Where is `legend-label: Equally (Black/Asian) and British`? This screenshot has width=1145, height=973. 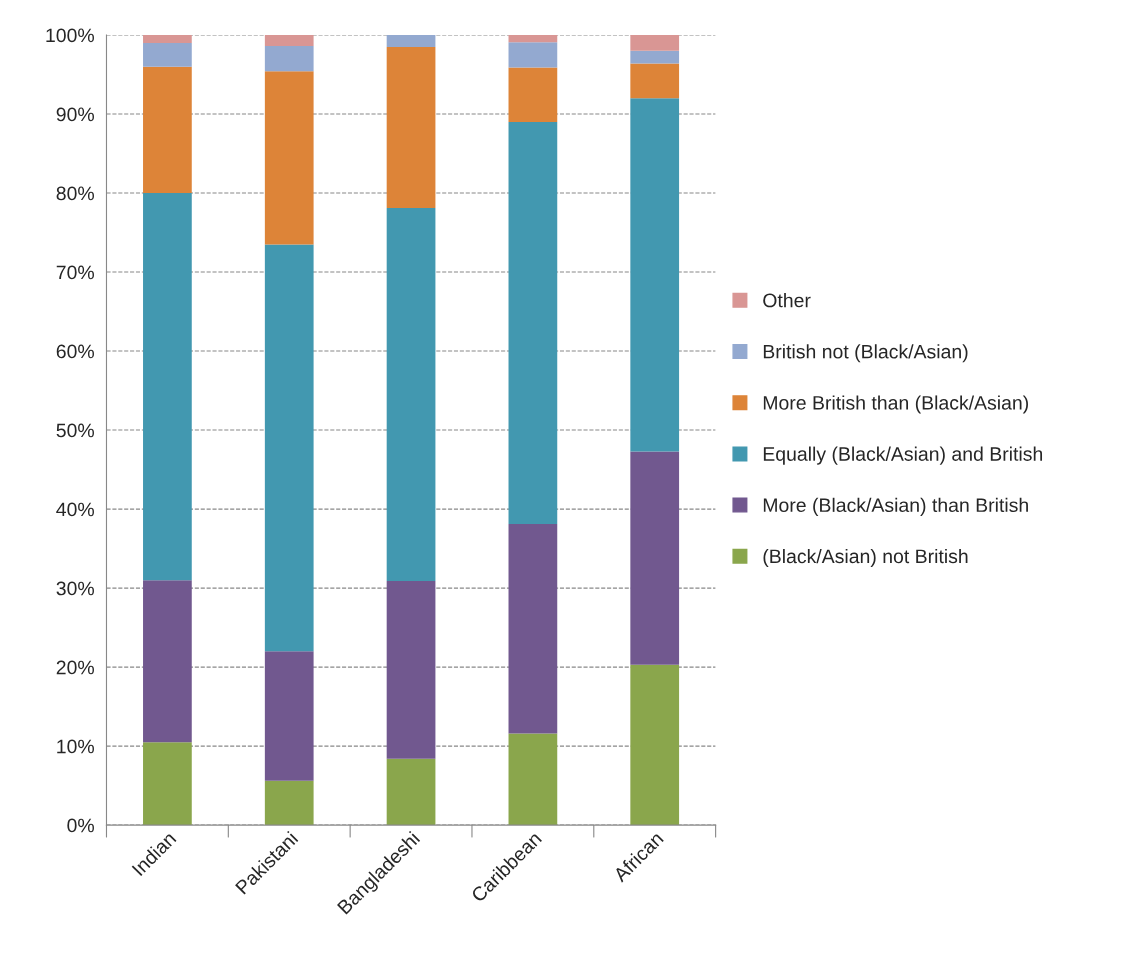 legend-label: Equally (Black/Asian) and British is located at coordinates (903, 455).